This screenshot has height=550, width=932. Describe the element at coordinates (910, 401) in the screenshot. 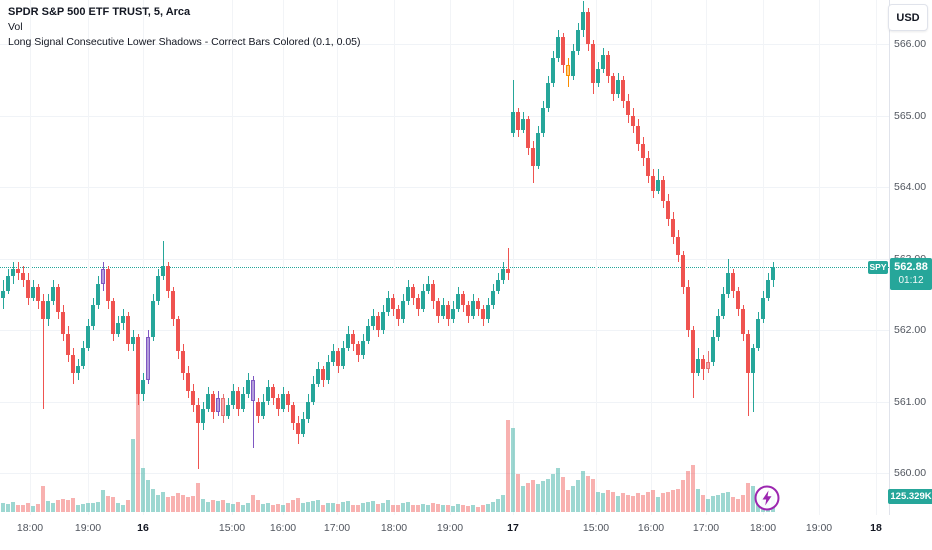

I see `price-tick-label: 561.00` at that location.